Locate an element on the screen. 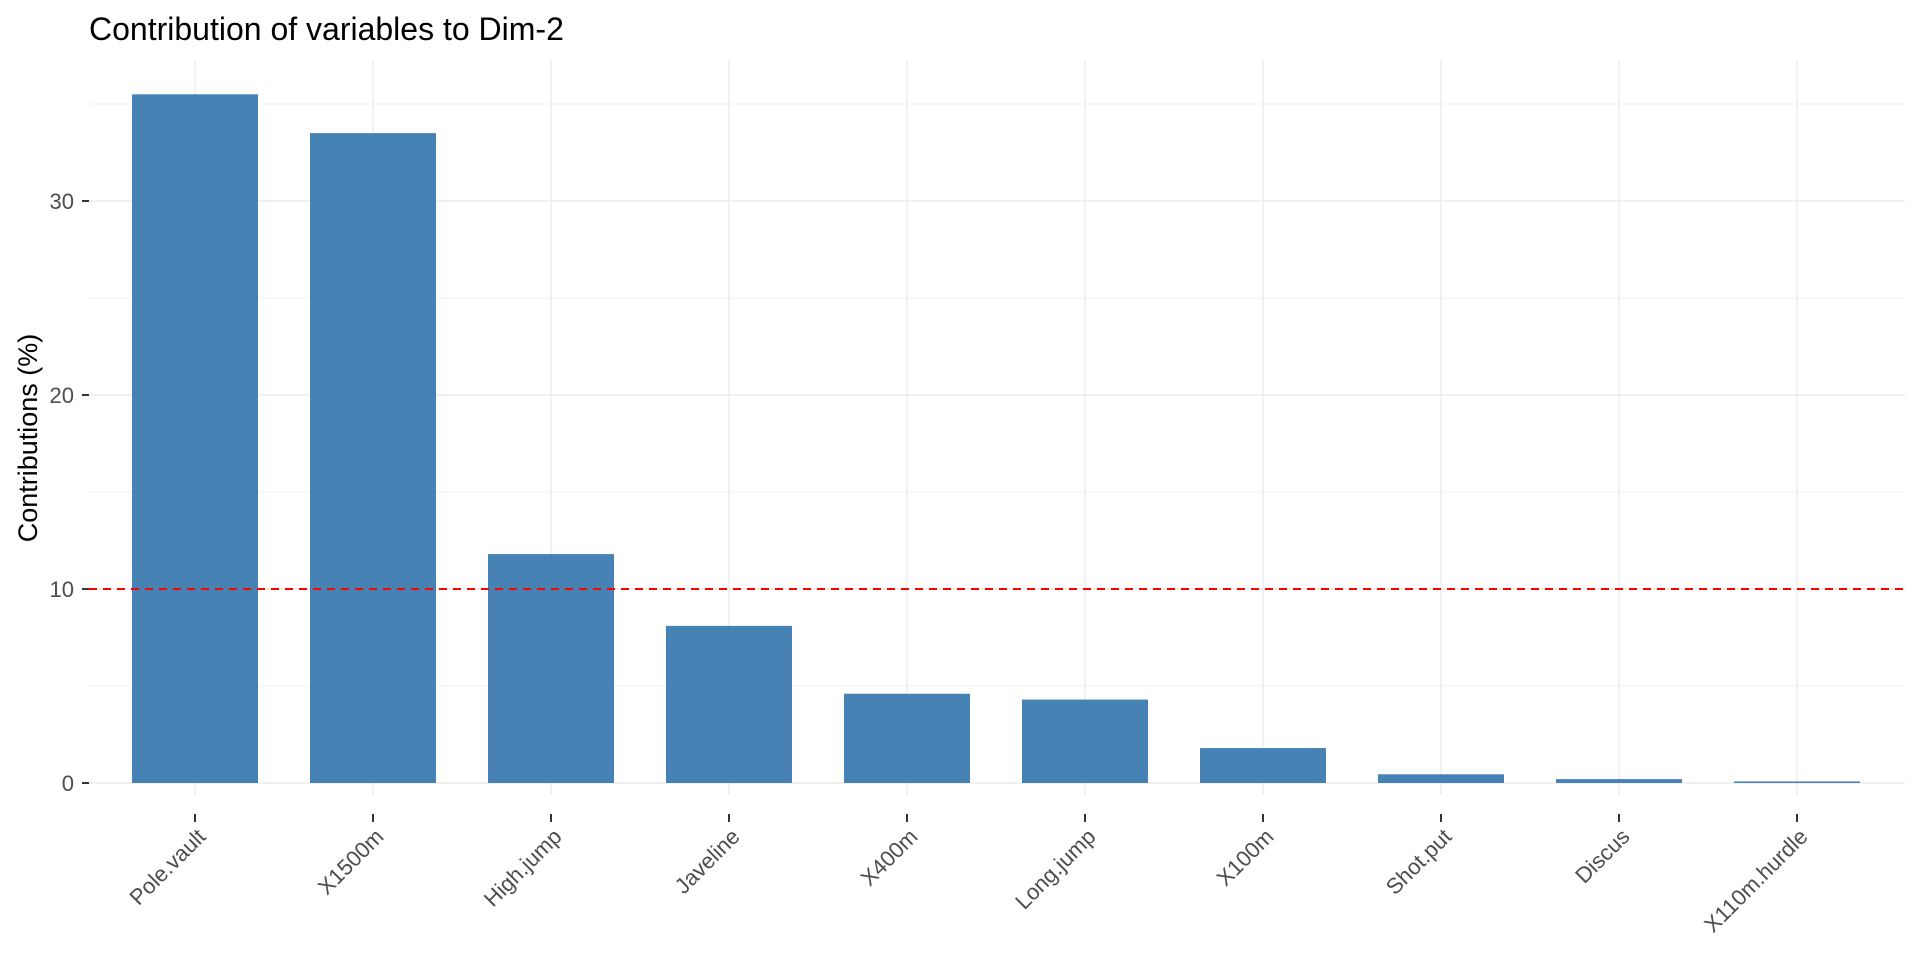 Image resolution: width=1920 pixels, height=960 pixels. y-axis: 0 10 20 30 is located at coordinates (69, 492).